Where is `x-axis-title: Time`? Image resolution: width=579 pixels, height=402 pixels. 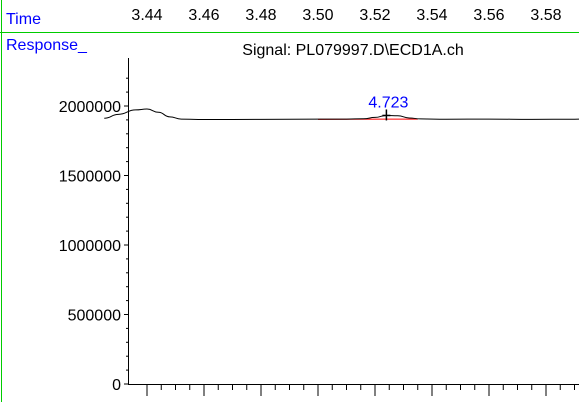 x-axis-title: Time is located at coordinates (23, 19).